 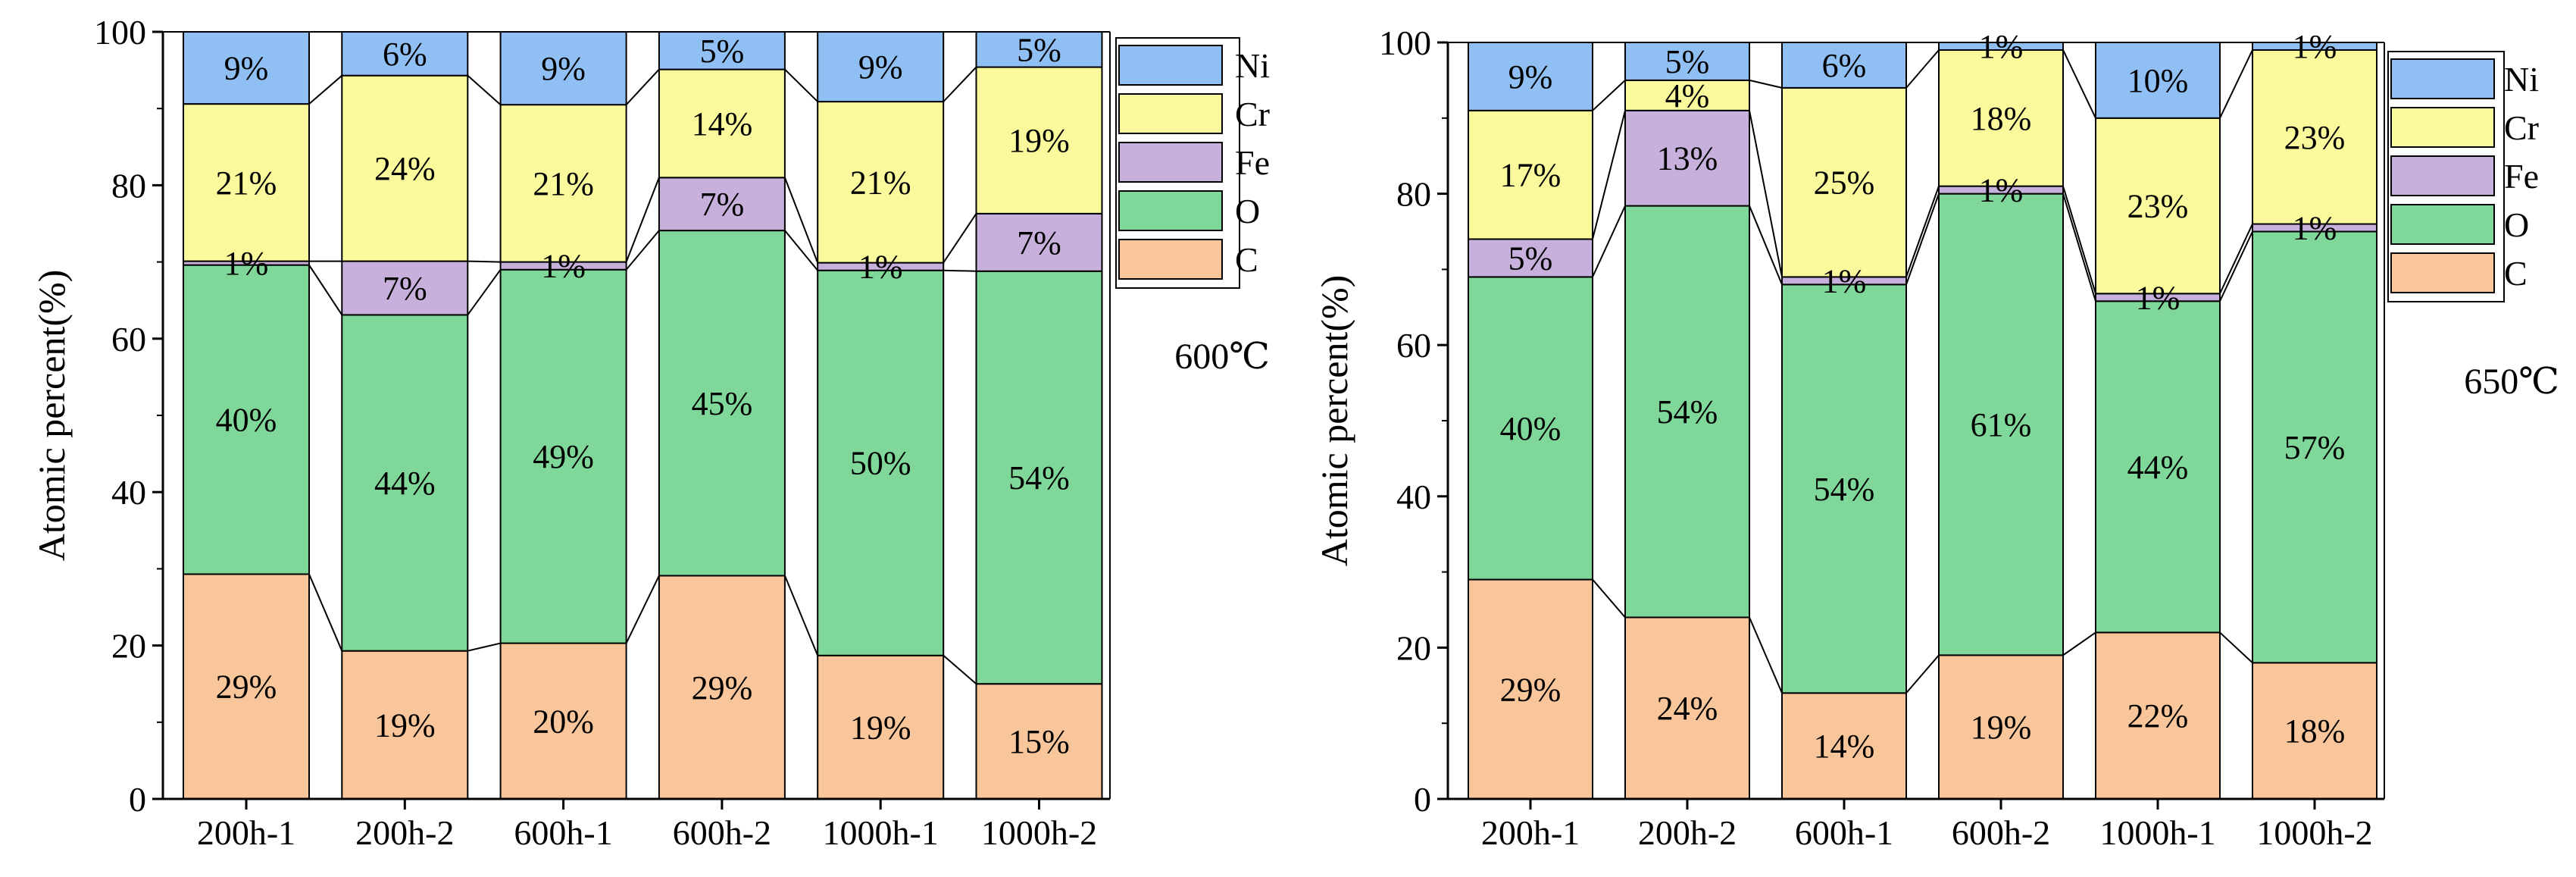 What do you see at coordinates (404, 832) in the screenshot?
I see `x-tick-label: 200h-2` at bounding box center [404, 832].